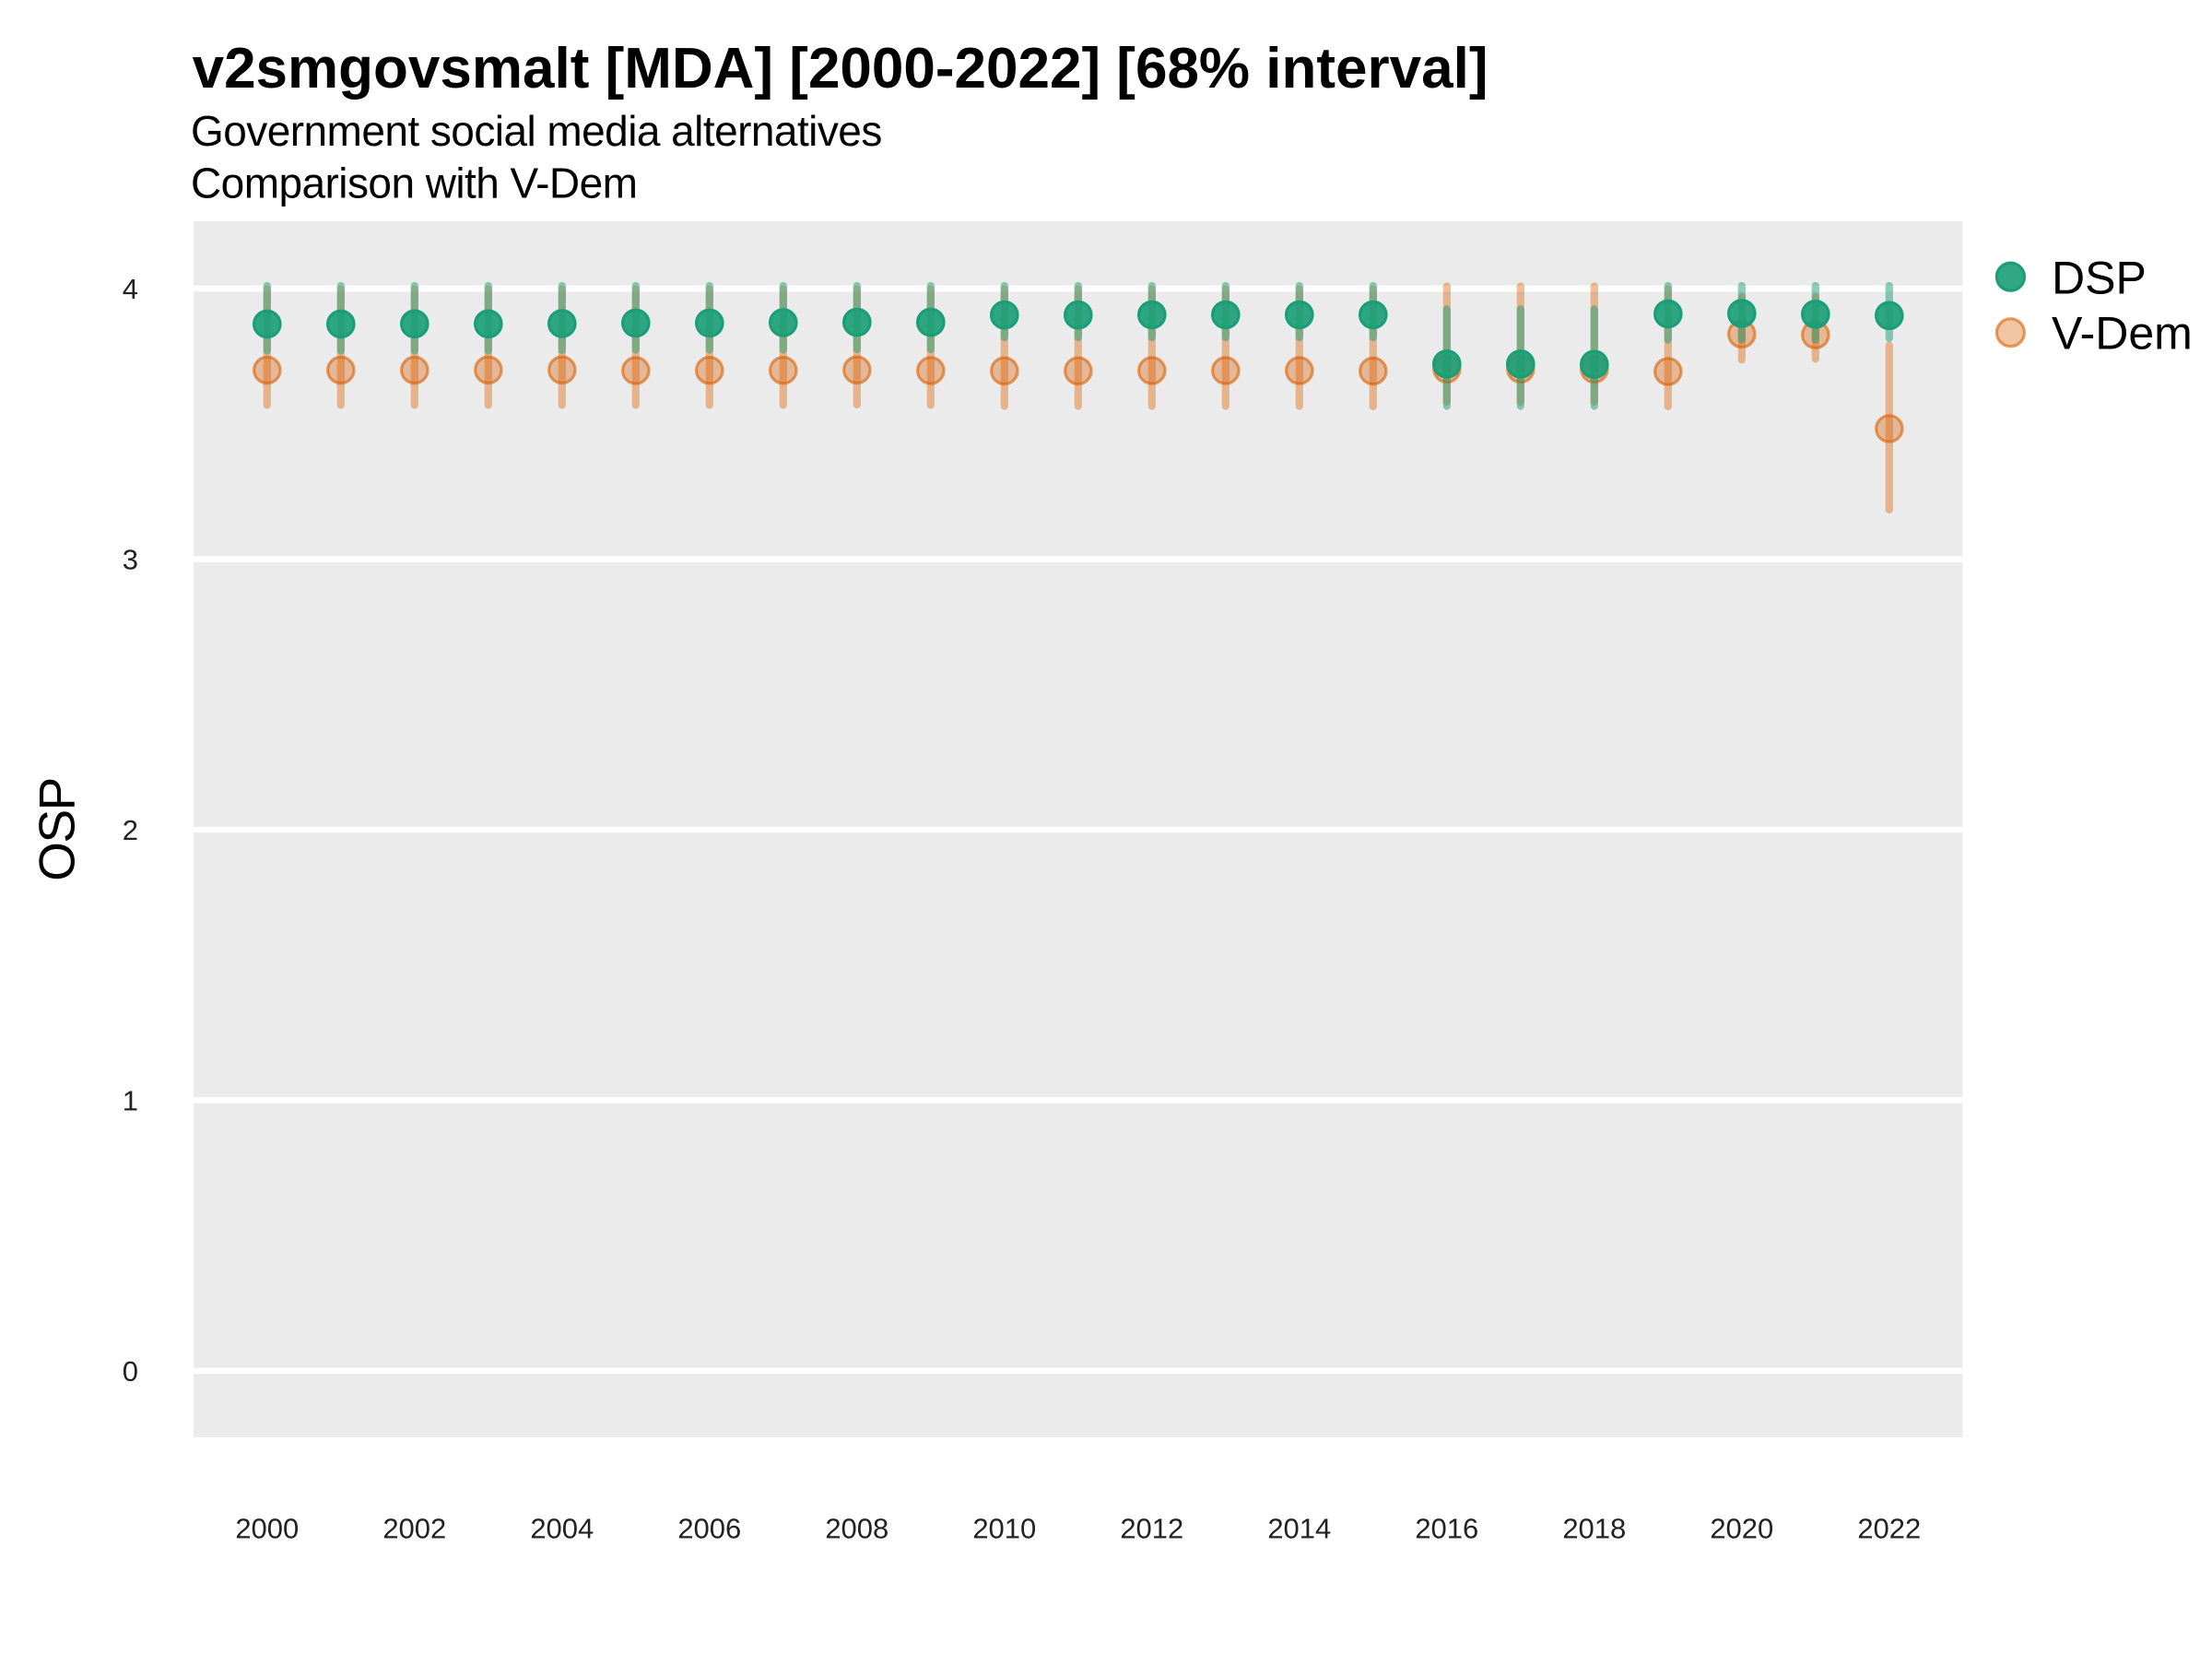  Describe the element at coordinates (2099, 277) in the screenshot. I see `svg-text: DSP` at that location.